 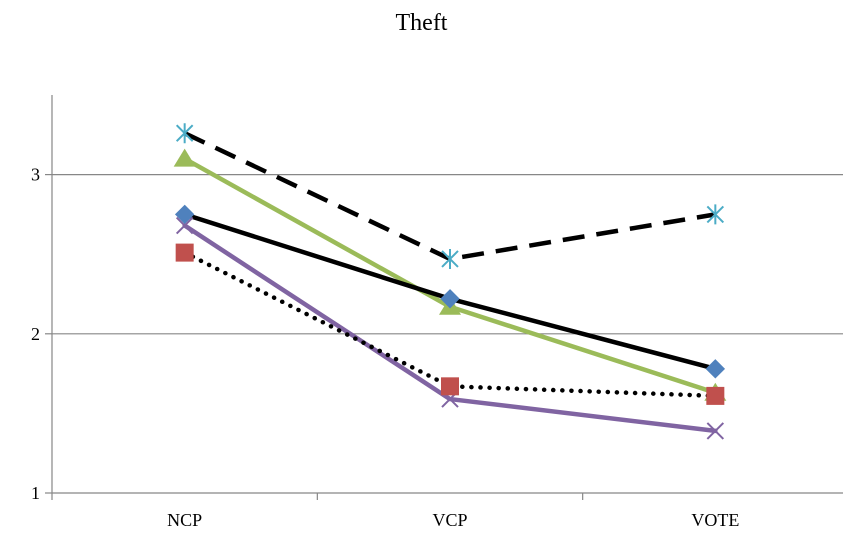 I want to click on data-point-s5-VCP, so click(x=450, y=386).